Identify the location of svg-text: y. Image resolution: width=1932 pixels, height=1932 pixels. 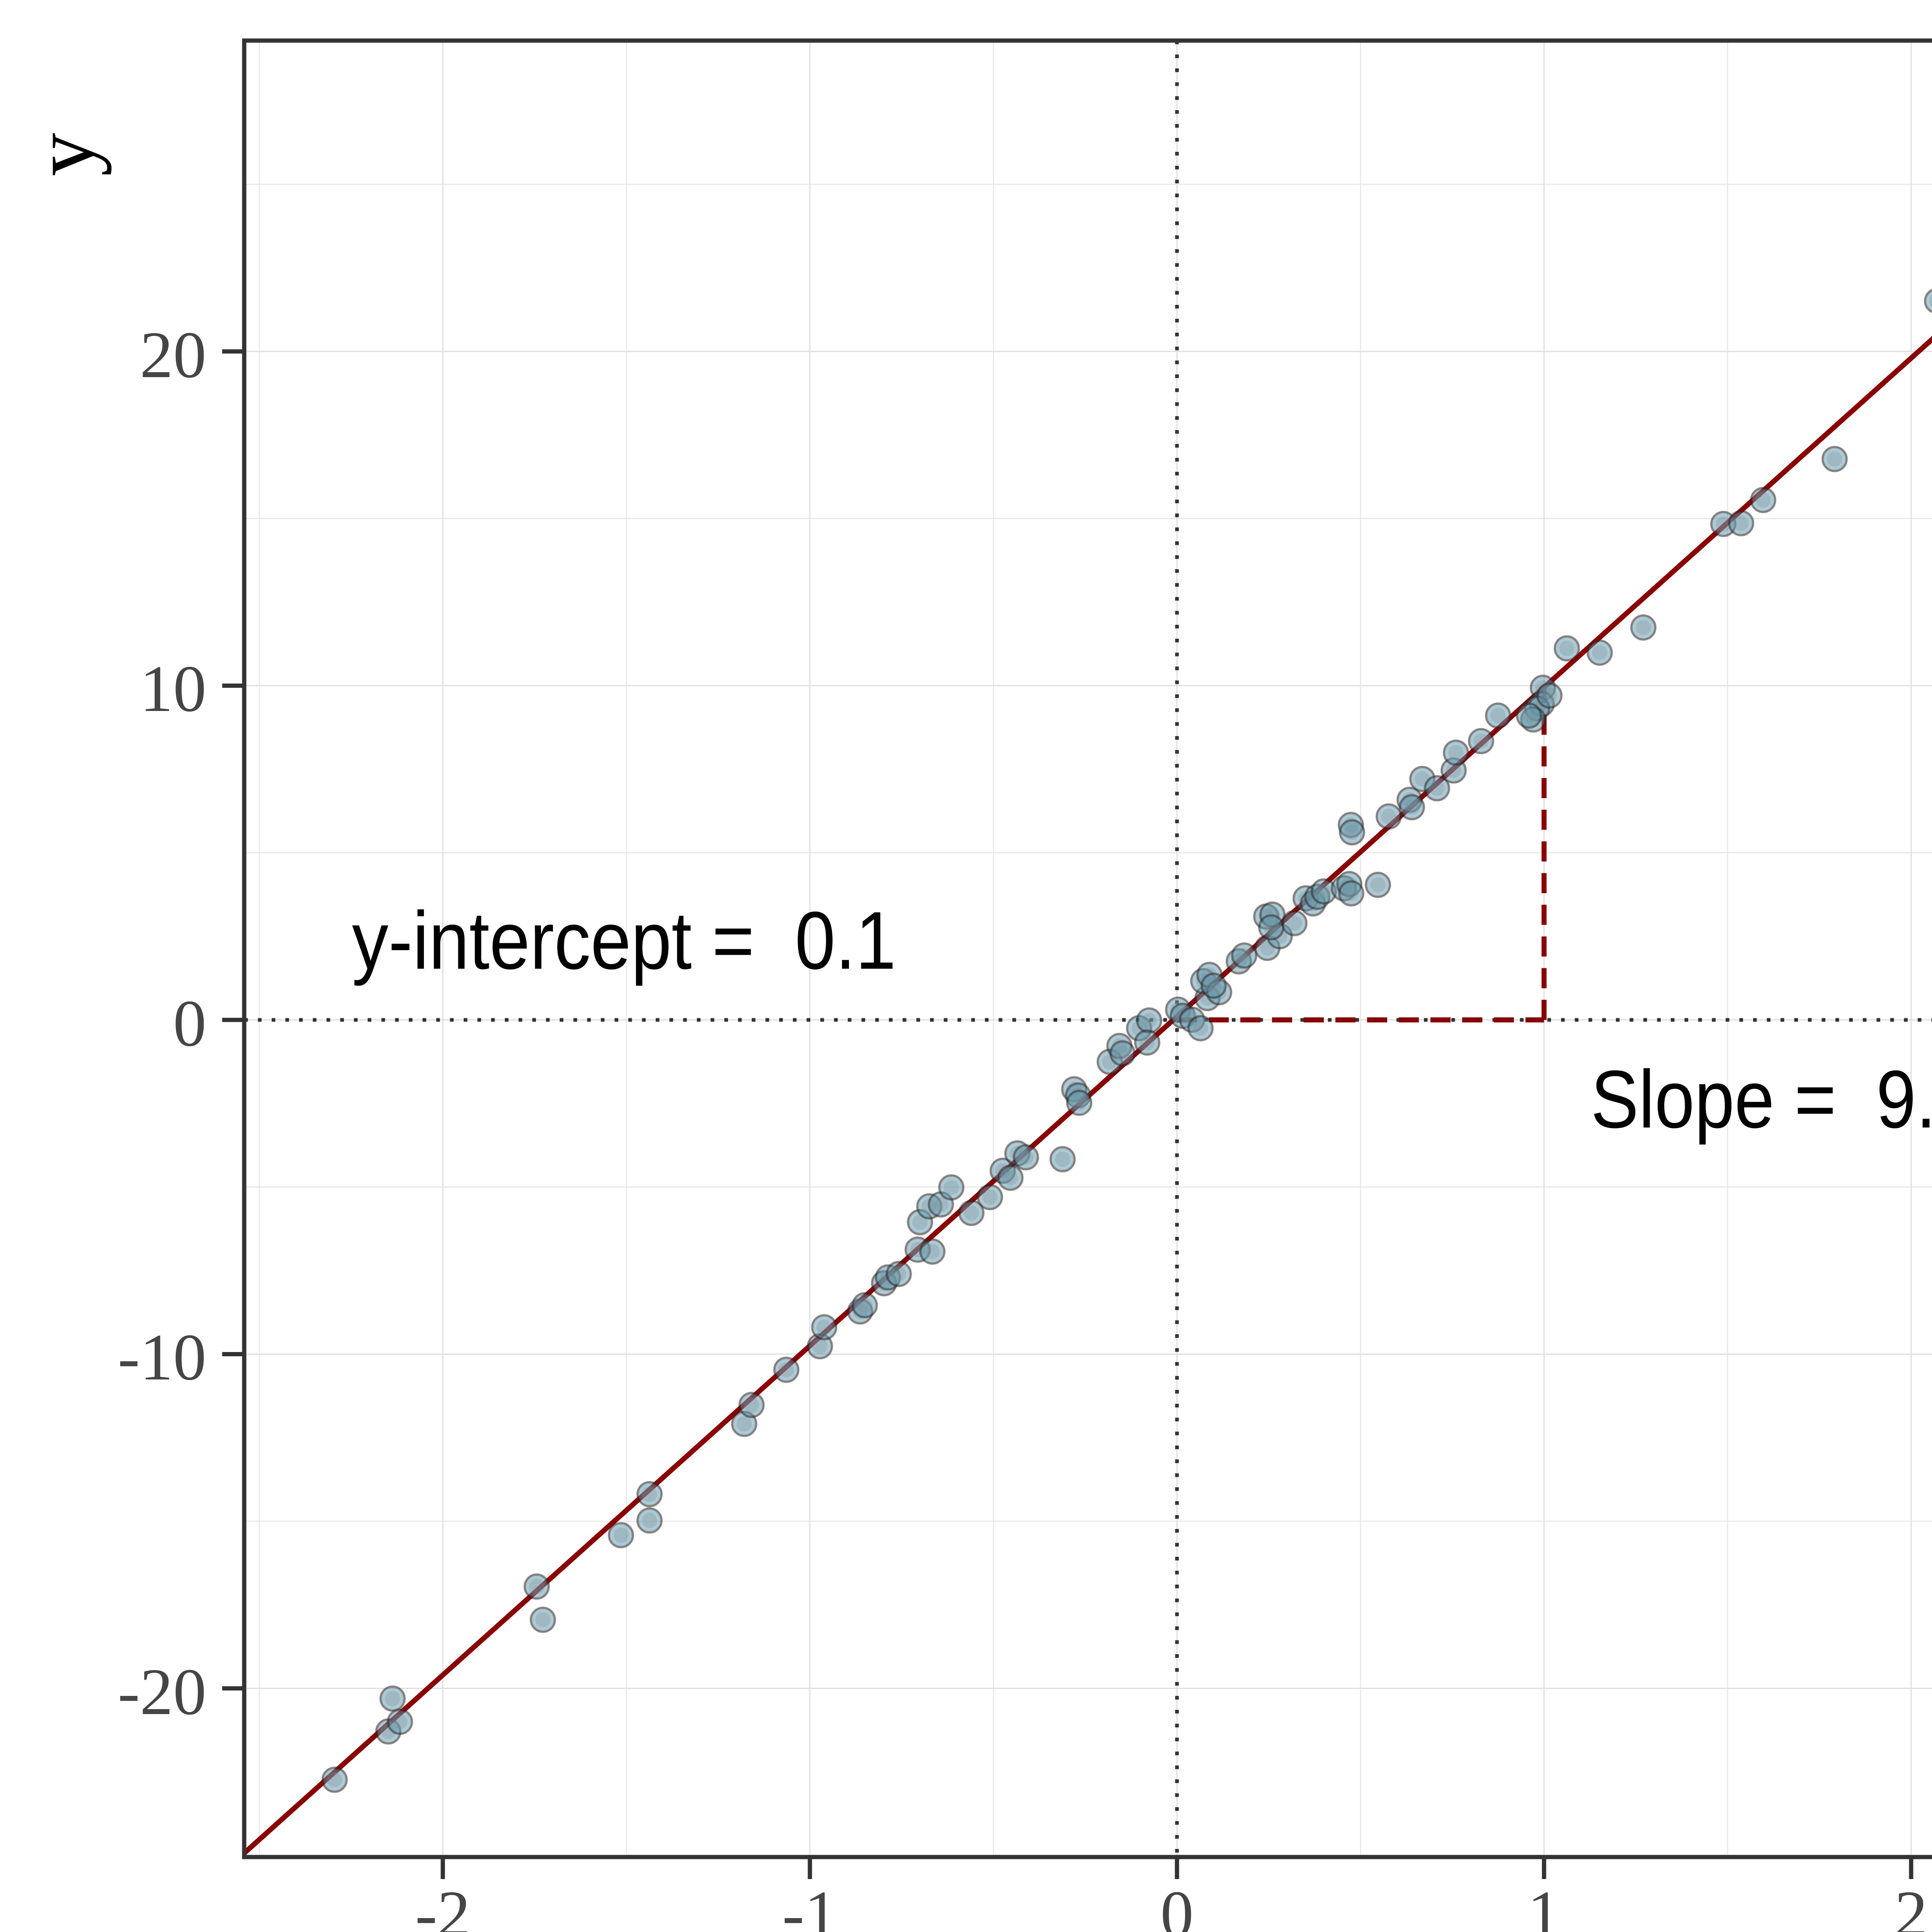
(64, 155).